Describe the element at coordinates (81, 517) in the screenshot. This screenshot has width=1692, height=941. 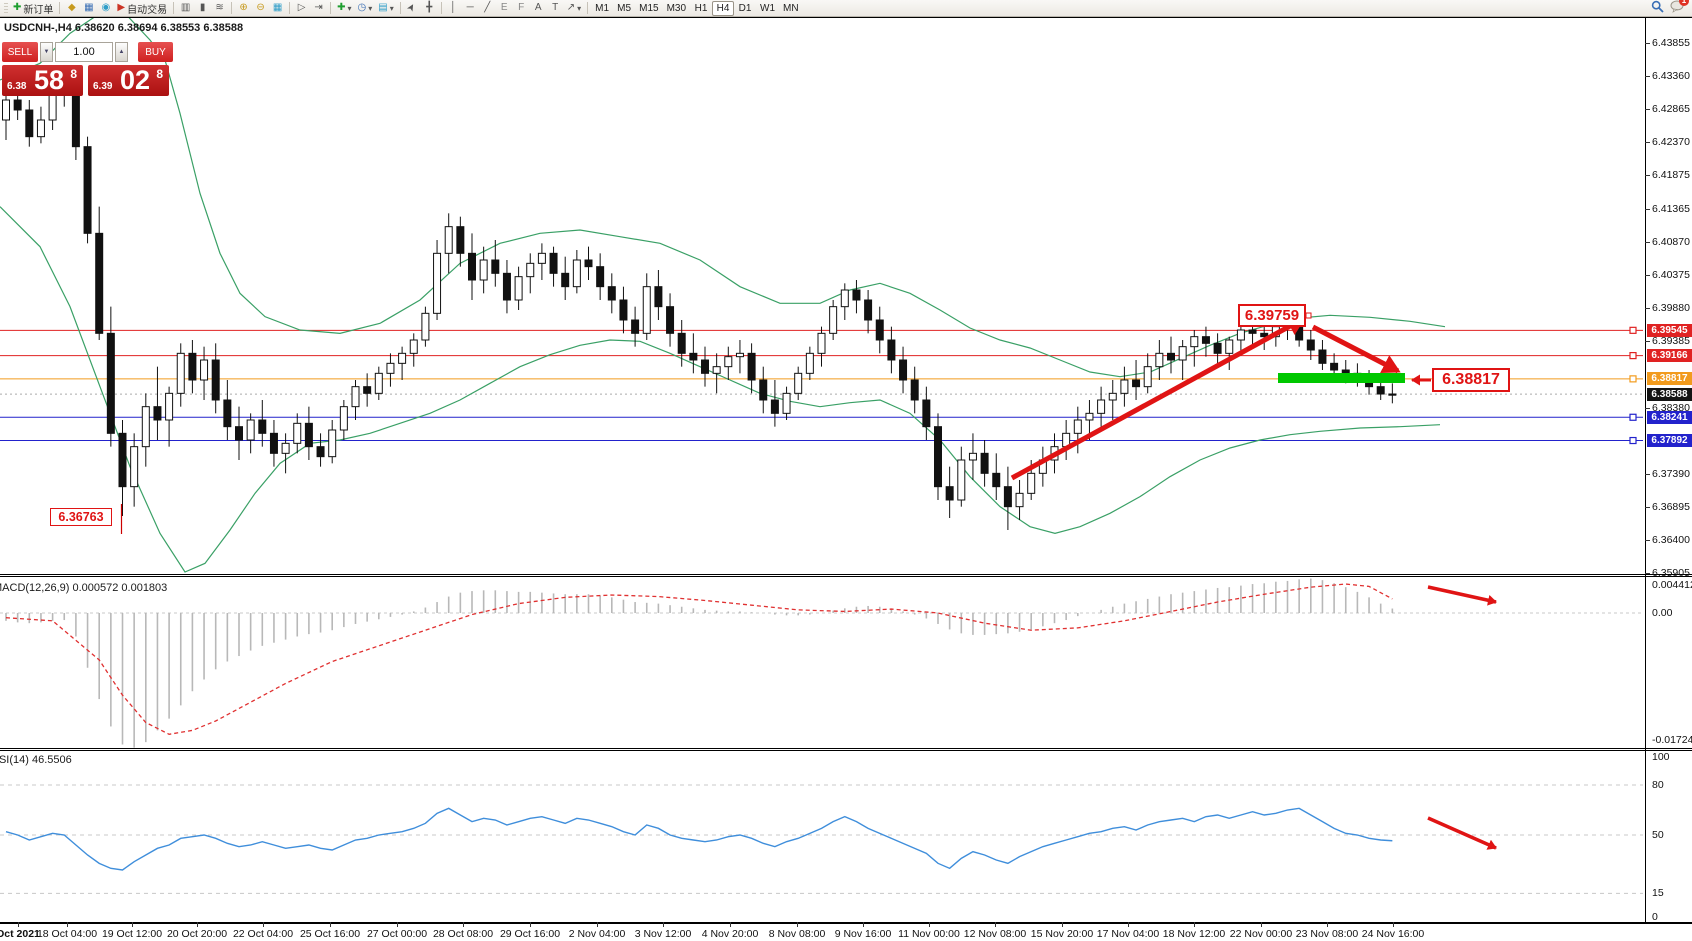
I see `low-price-annotation: 6.36763` at that location.